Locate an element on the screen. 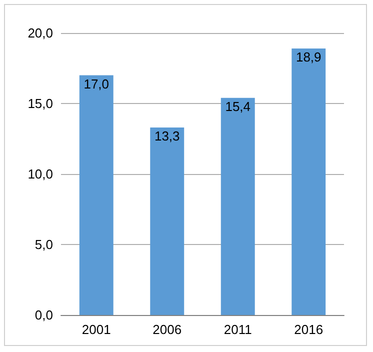 Image resolution: width=373 pixels, height=352 pixels. y-tick-label: 10,0 is located at coordinates (40, 174).